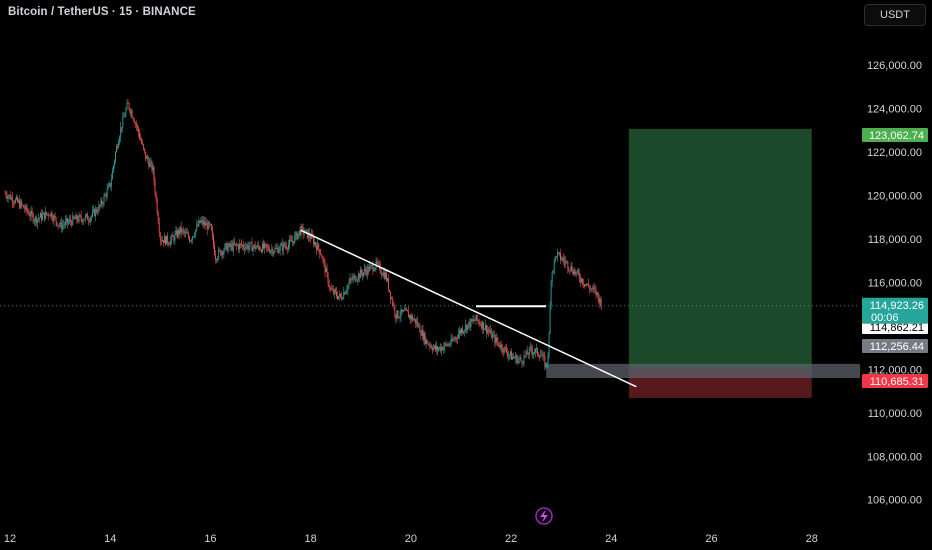 This screenshot has height=550, width=932. What do you see at coordinates (703, 370) in the screenshot?
I see `support-zone` at bounding box center [703, 370].